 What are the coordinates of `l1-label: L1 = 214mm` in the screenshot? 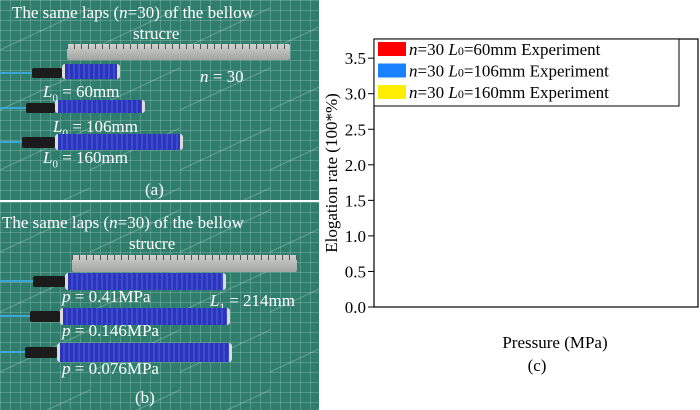 It's located at (253, 302).